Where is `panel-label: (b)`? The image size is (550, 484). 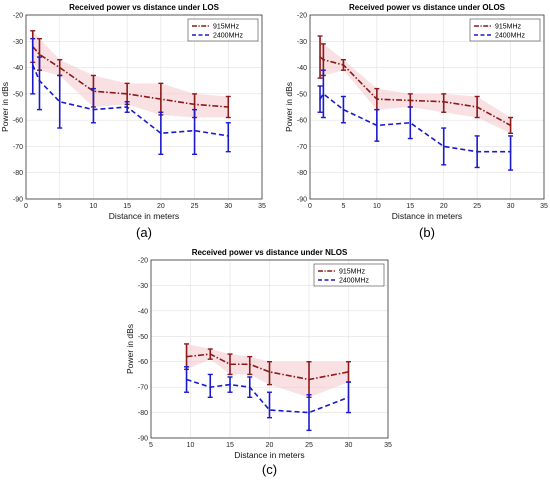 panel-label: (b) is located at coordinates (427, 232).